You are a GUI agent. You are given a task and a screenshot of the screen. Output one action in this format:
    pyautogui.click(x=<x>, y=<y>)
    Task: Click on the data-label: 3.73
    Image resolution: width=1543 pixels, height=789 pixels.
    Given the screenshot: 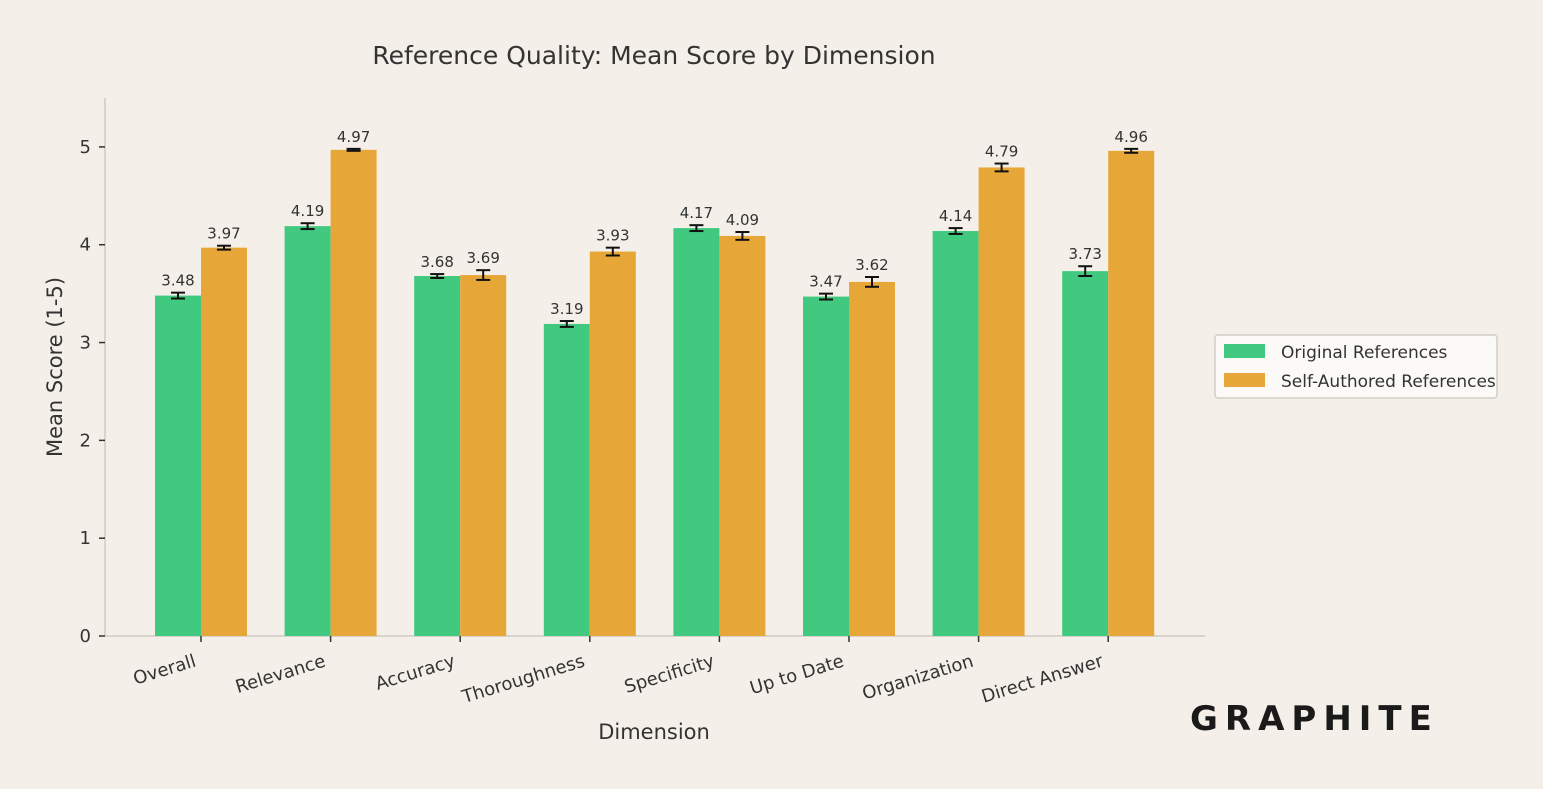 What is the action you would take?
    pyautogui.click(x=1084, y=254)
    